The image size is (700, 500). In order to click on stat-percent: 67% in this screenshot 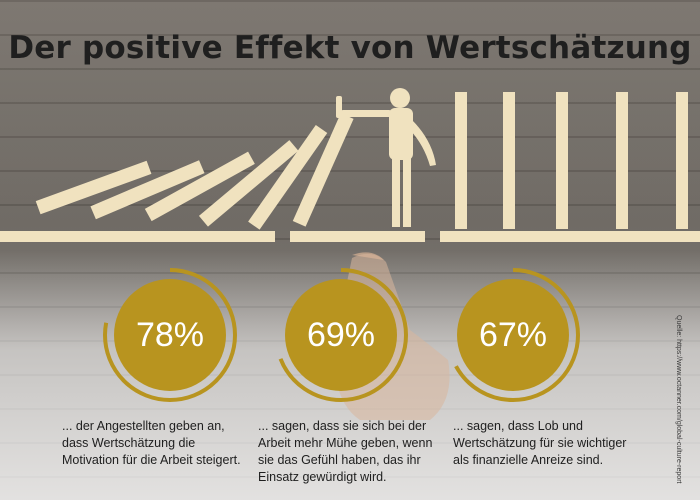, I will do `click(513, 334)`.